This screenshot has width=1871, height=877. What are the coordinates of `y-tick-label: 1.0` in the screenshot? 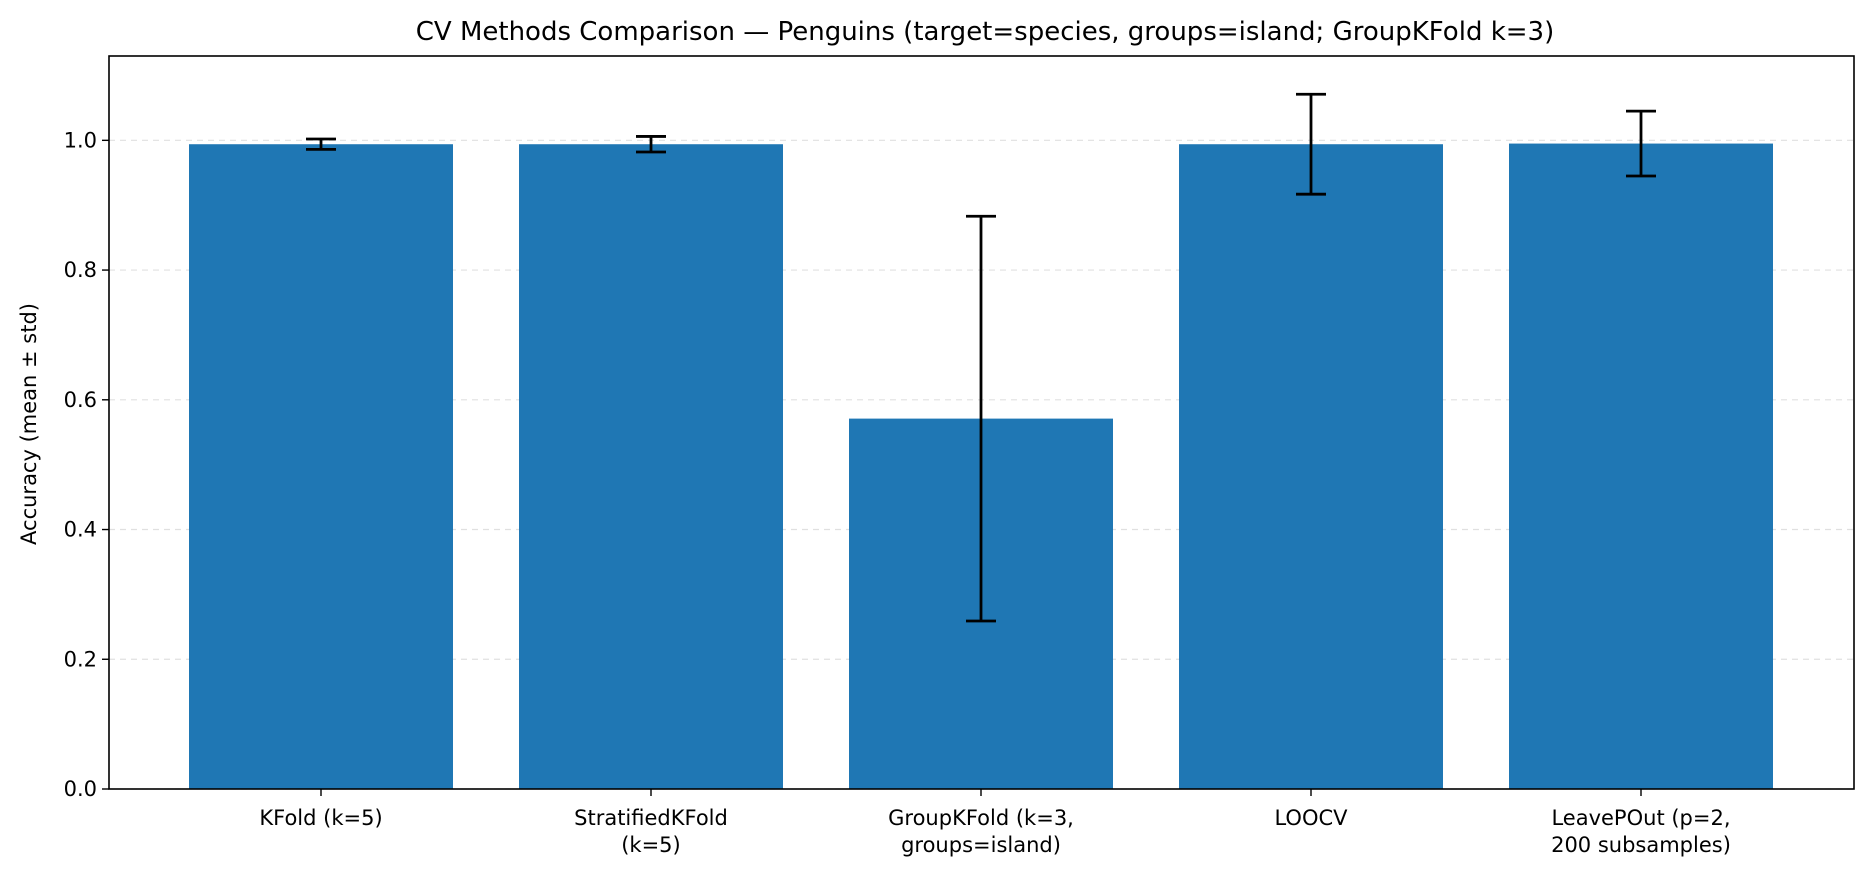 It's located at (80, 140).